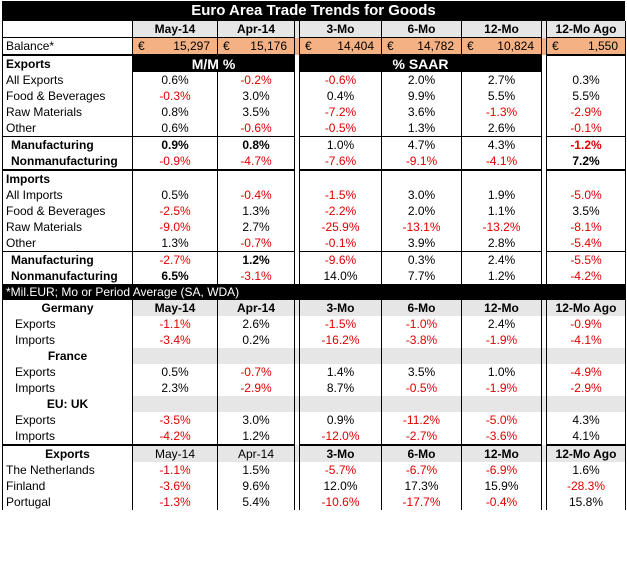 The height and width of the screenshot is (565, 627). Describe the element at coordinates (340, 340) in the screenshot. I see `value-cell: -16.2%` at that location.